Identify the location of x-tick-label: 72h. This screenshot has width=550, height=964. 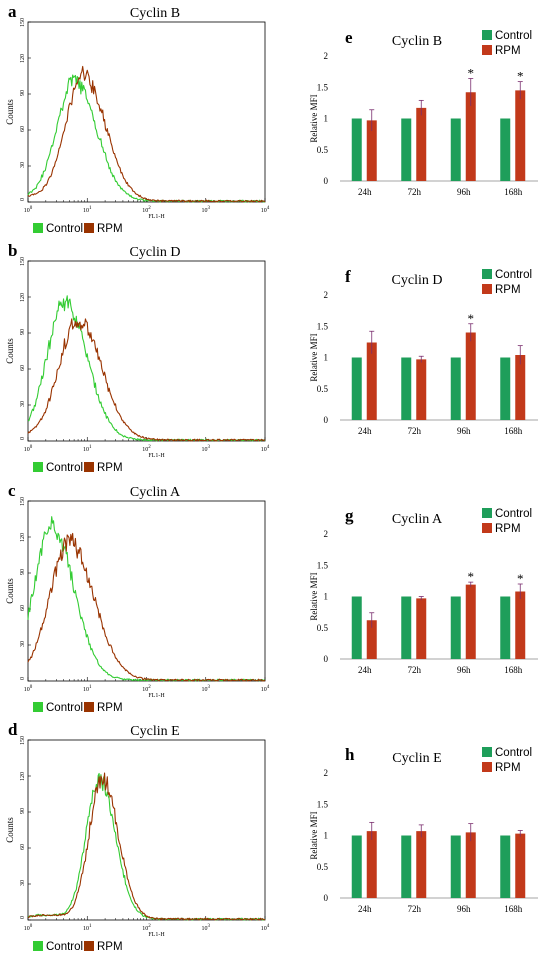
(415, 909).